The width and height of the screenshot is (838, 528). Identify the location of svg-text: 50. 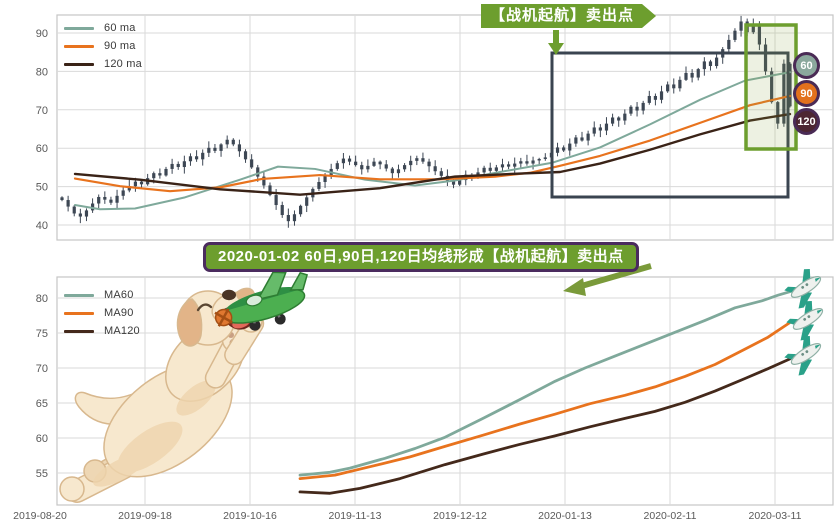
(42, 188).